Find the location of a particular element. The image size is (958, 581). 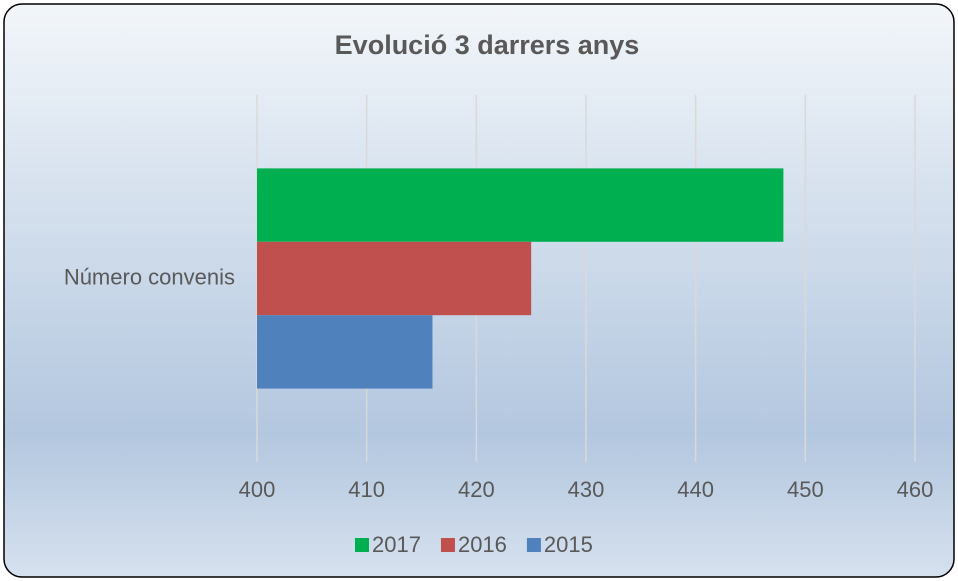

legend-label: 2017 is located at coordinates (396, 544).